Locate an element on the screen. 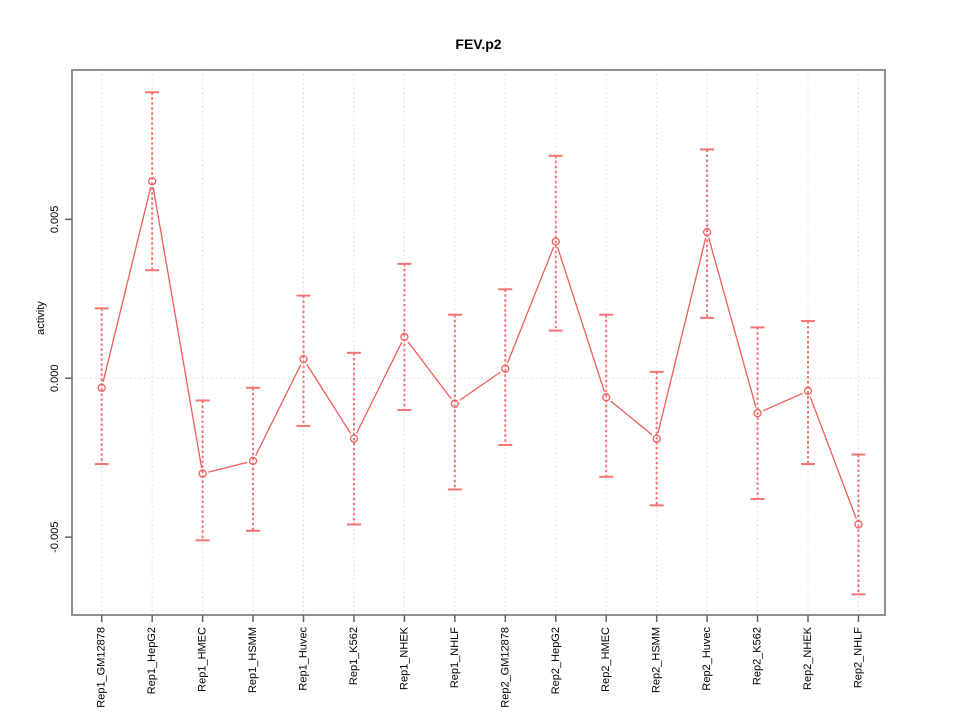  x-tick-label: Rep2_HMEC is located at coordinates (606, 659).